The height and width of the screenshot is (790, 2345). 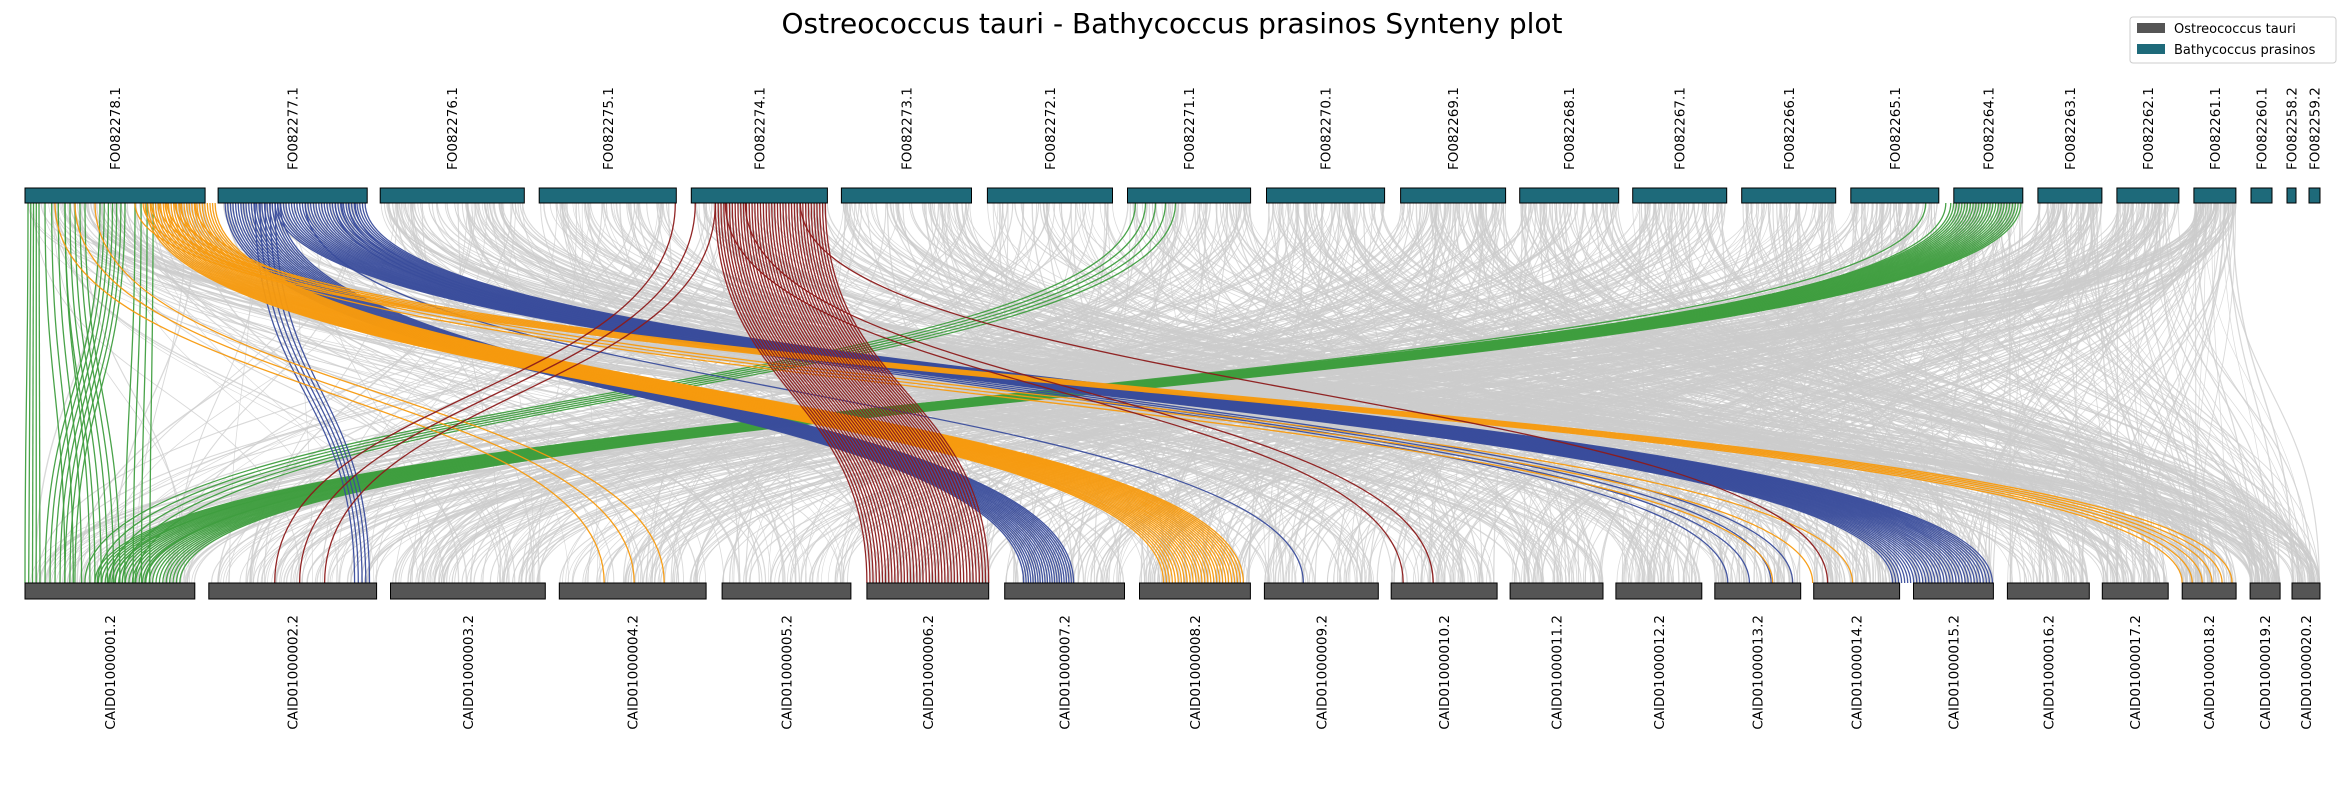 I want to click on top-chromosome-label-10: FO082268.1, so click(x=1570, y=128).